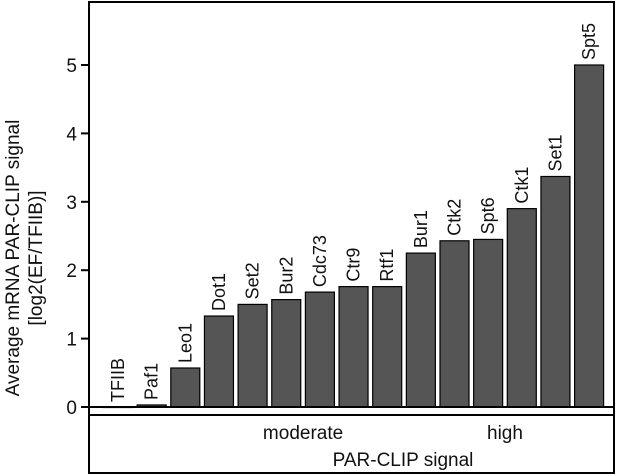 The width and height of the screenshot is (617, 476). I want to click on y-tick-label: 0, so click(71, 408).